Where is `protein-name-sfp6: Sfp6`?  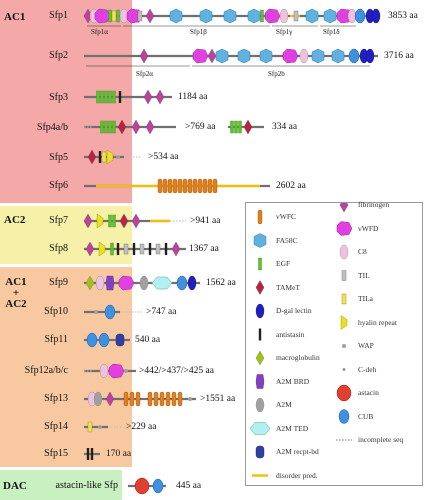 protein-name-sfp6: Sfp6 is located at coordinates (58, 185).